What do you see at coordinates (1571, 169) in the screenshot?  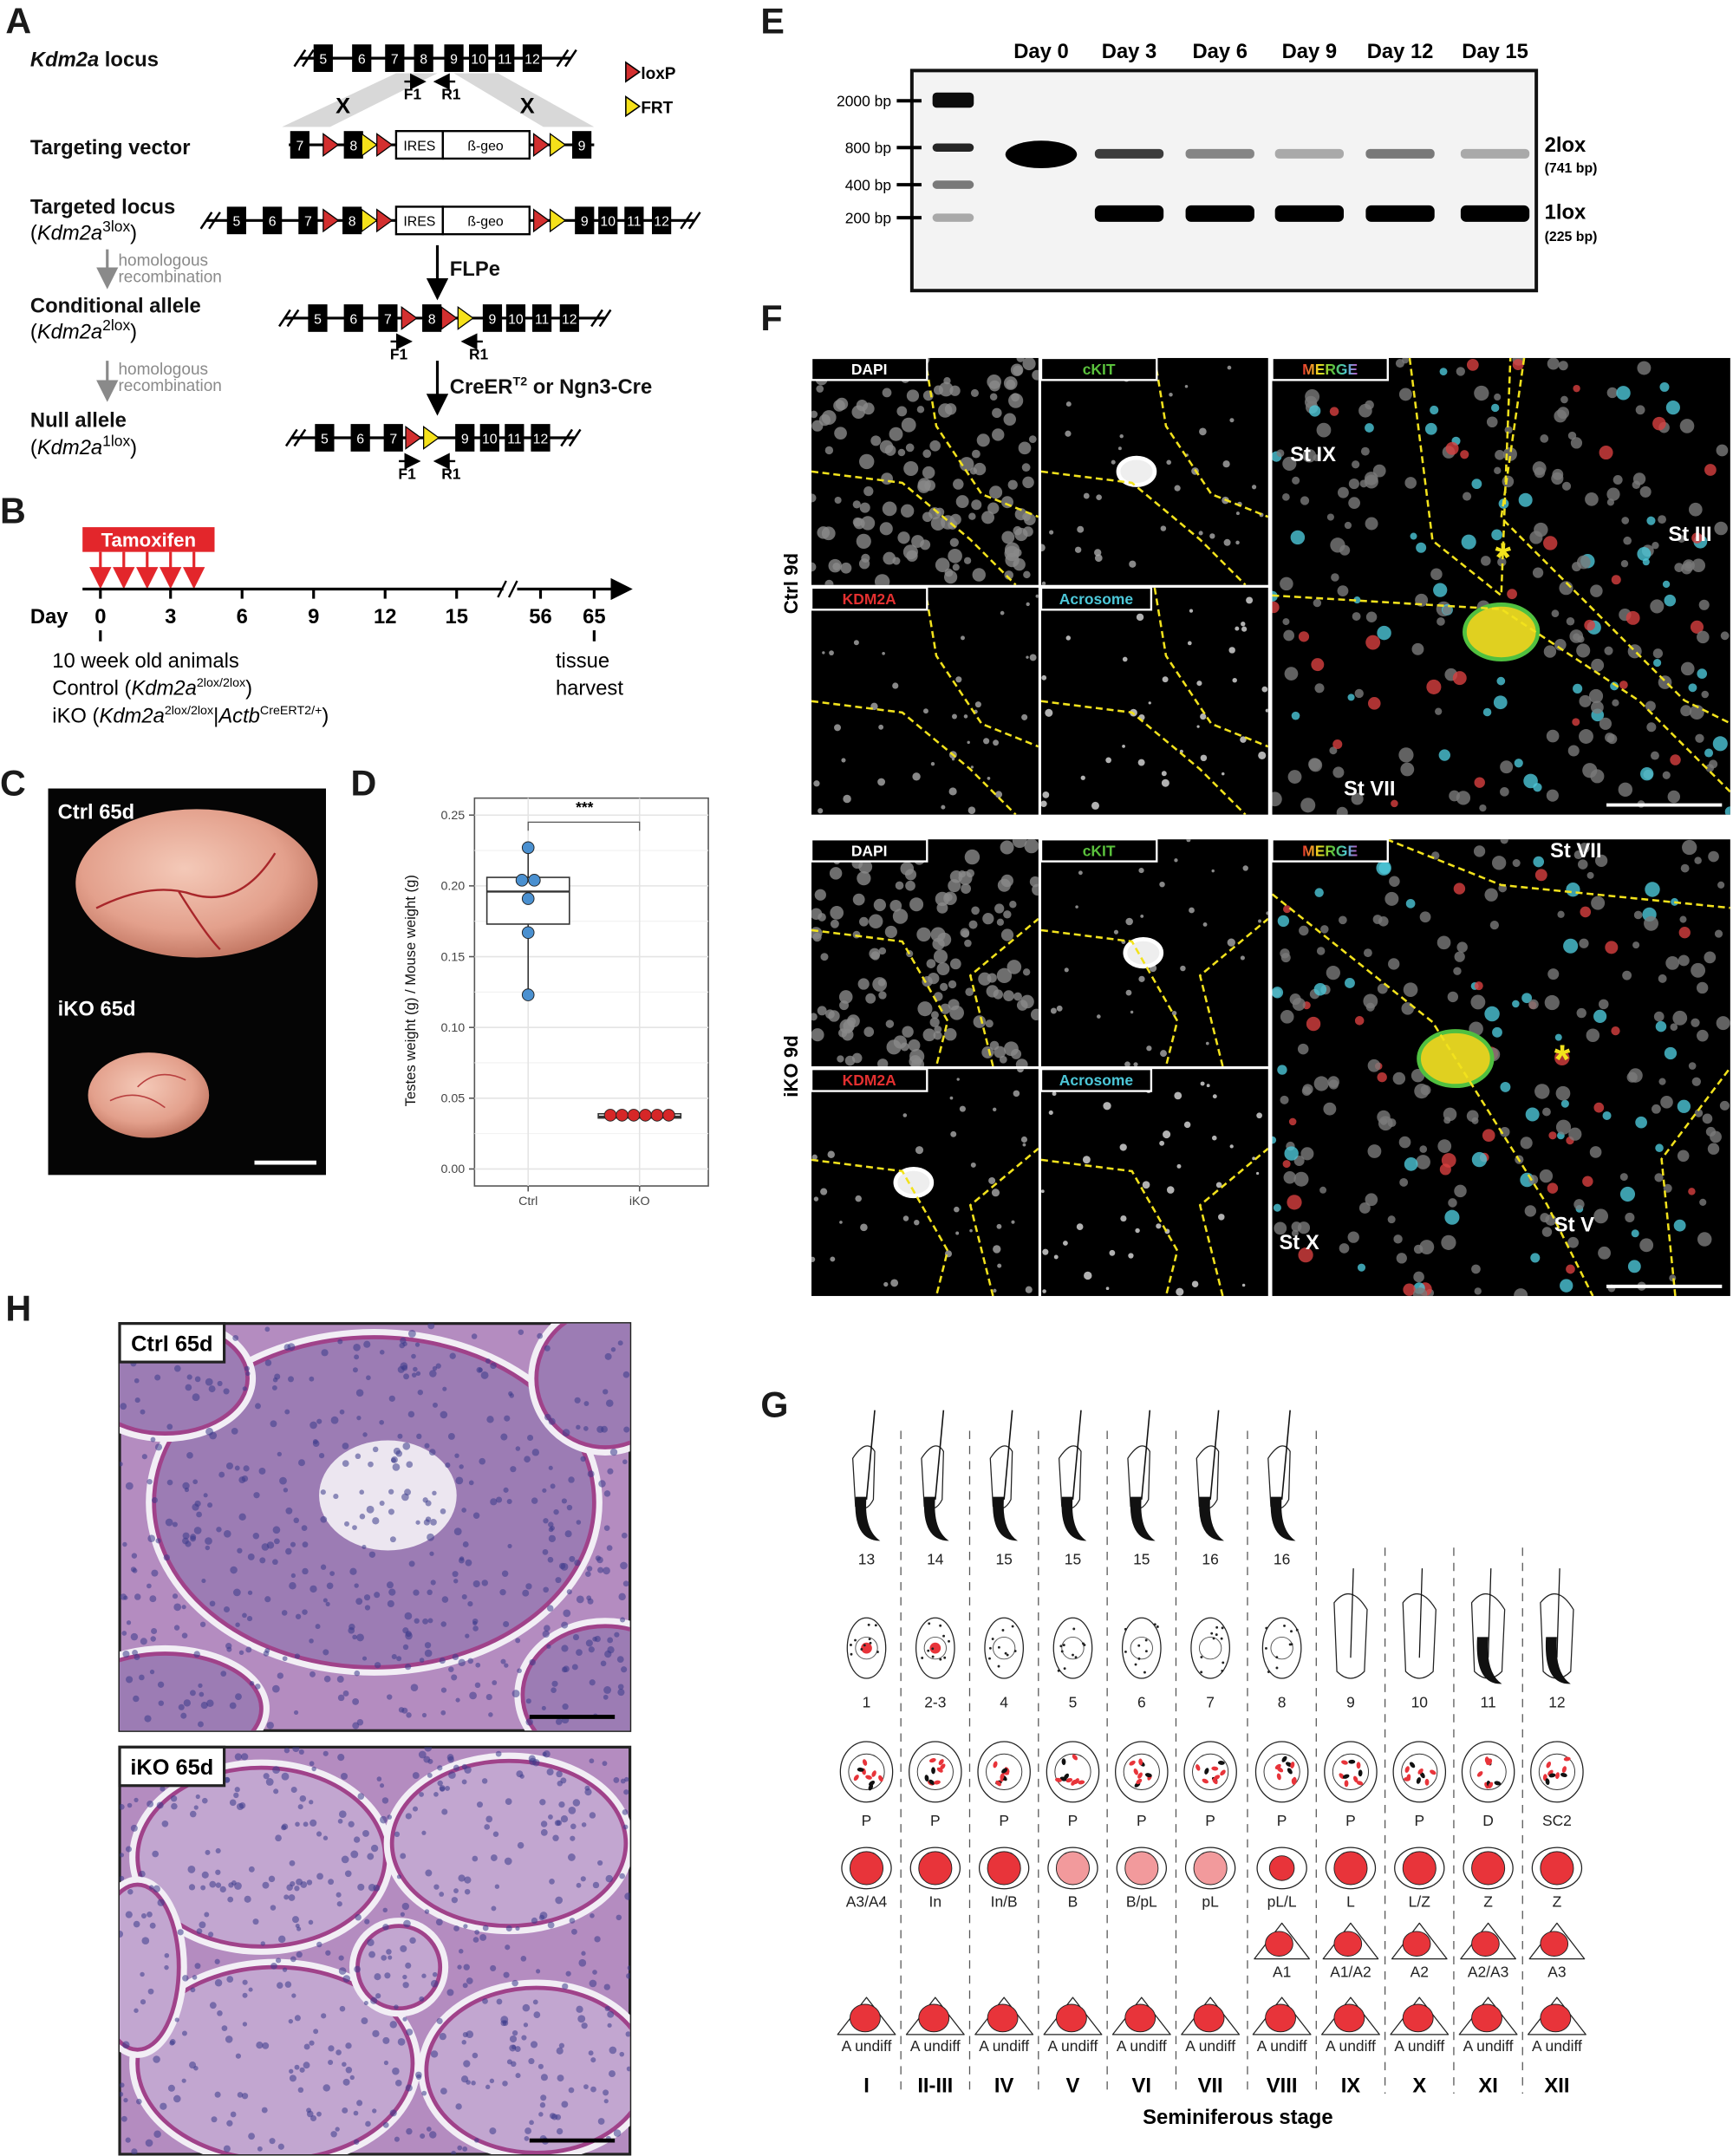 I see `band-2lox-size: (741 bp)` at bounding box center [1571, 169].